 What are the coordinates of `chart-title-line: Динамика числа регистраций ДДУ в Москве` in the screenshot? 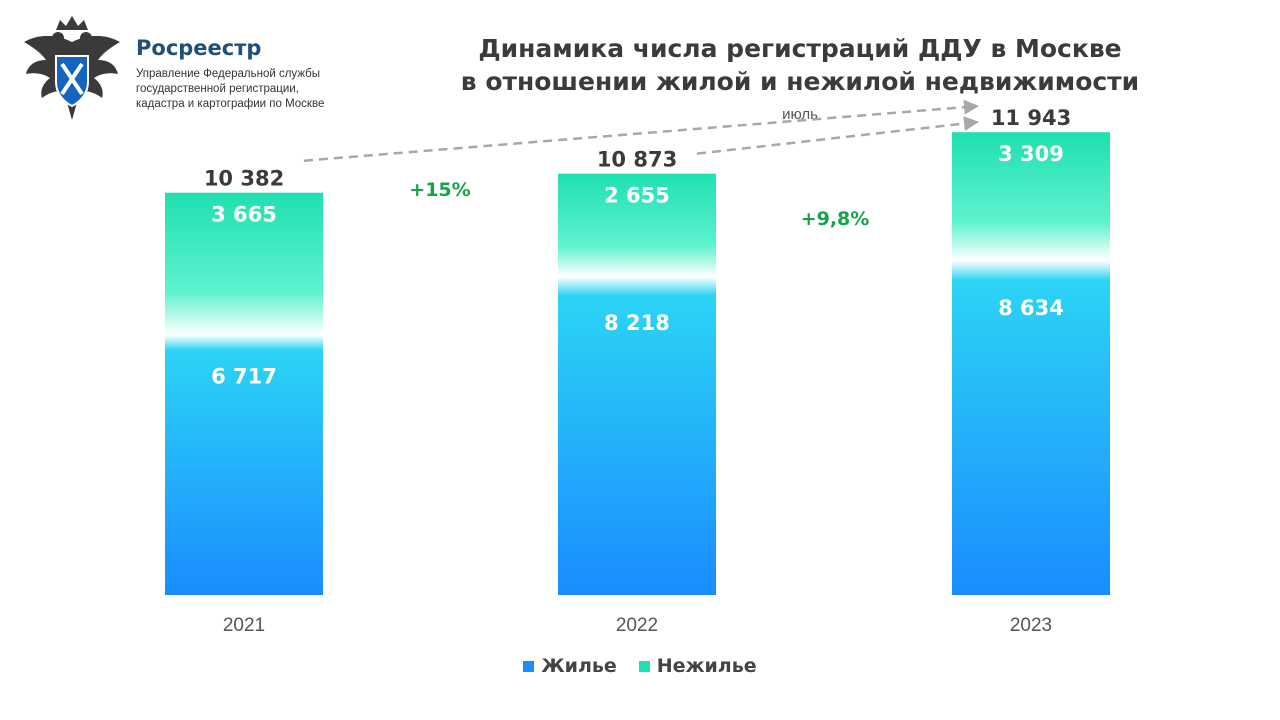 It's located at (800, 48).